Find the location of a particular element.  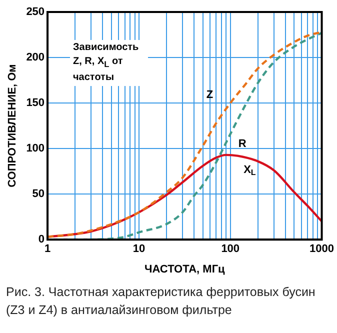

series-label: R is located at coordinates (242, 144).